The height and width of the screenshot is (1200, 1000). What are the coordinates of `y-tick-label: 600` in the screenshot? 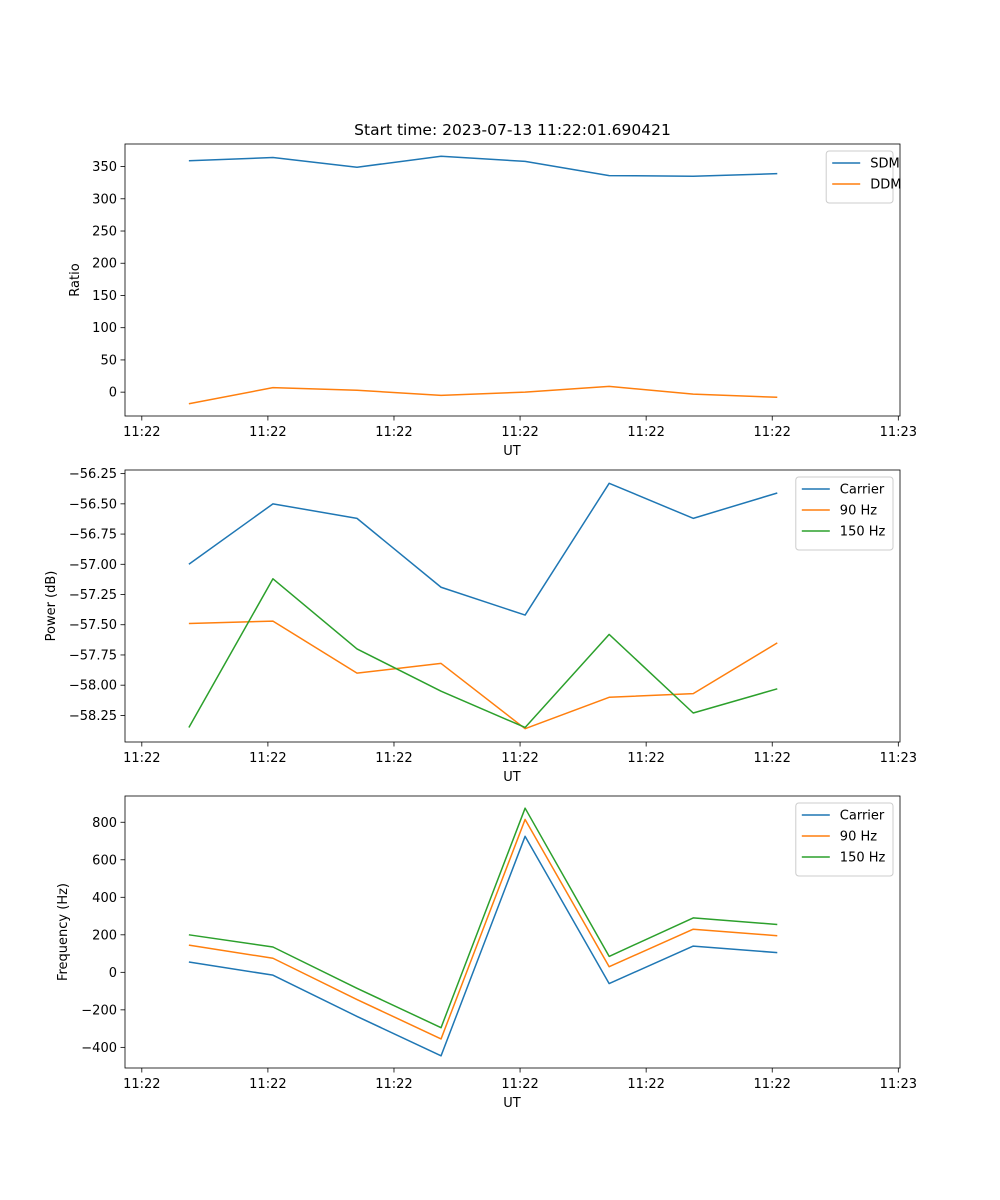 It's located at (104, 860).